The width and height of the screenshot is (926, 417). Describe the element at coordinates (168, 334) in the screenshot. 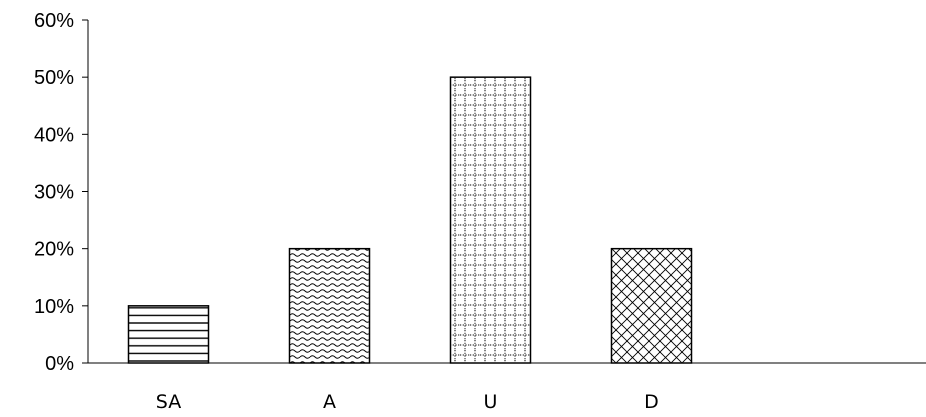

I see `bar-sa` at that location.